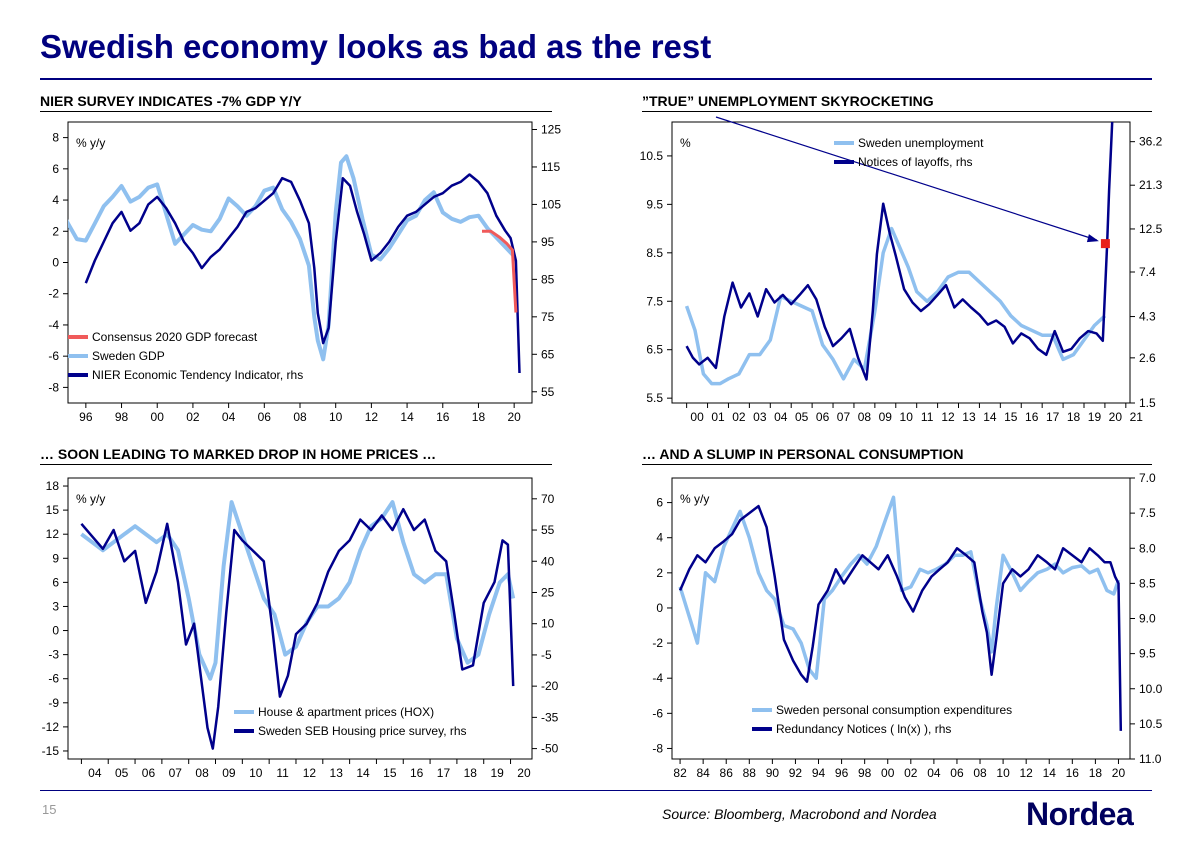  I want to click on chart-panel-housing, so click(300, 620).